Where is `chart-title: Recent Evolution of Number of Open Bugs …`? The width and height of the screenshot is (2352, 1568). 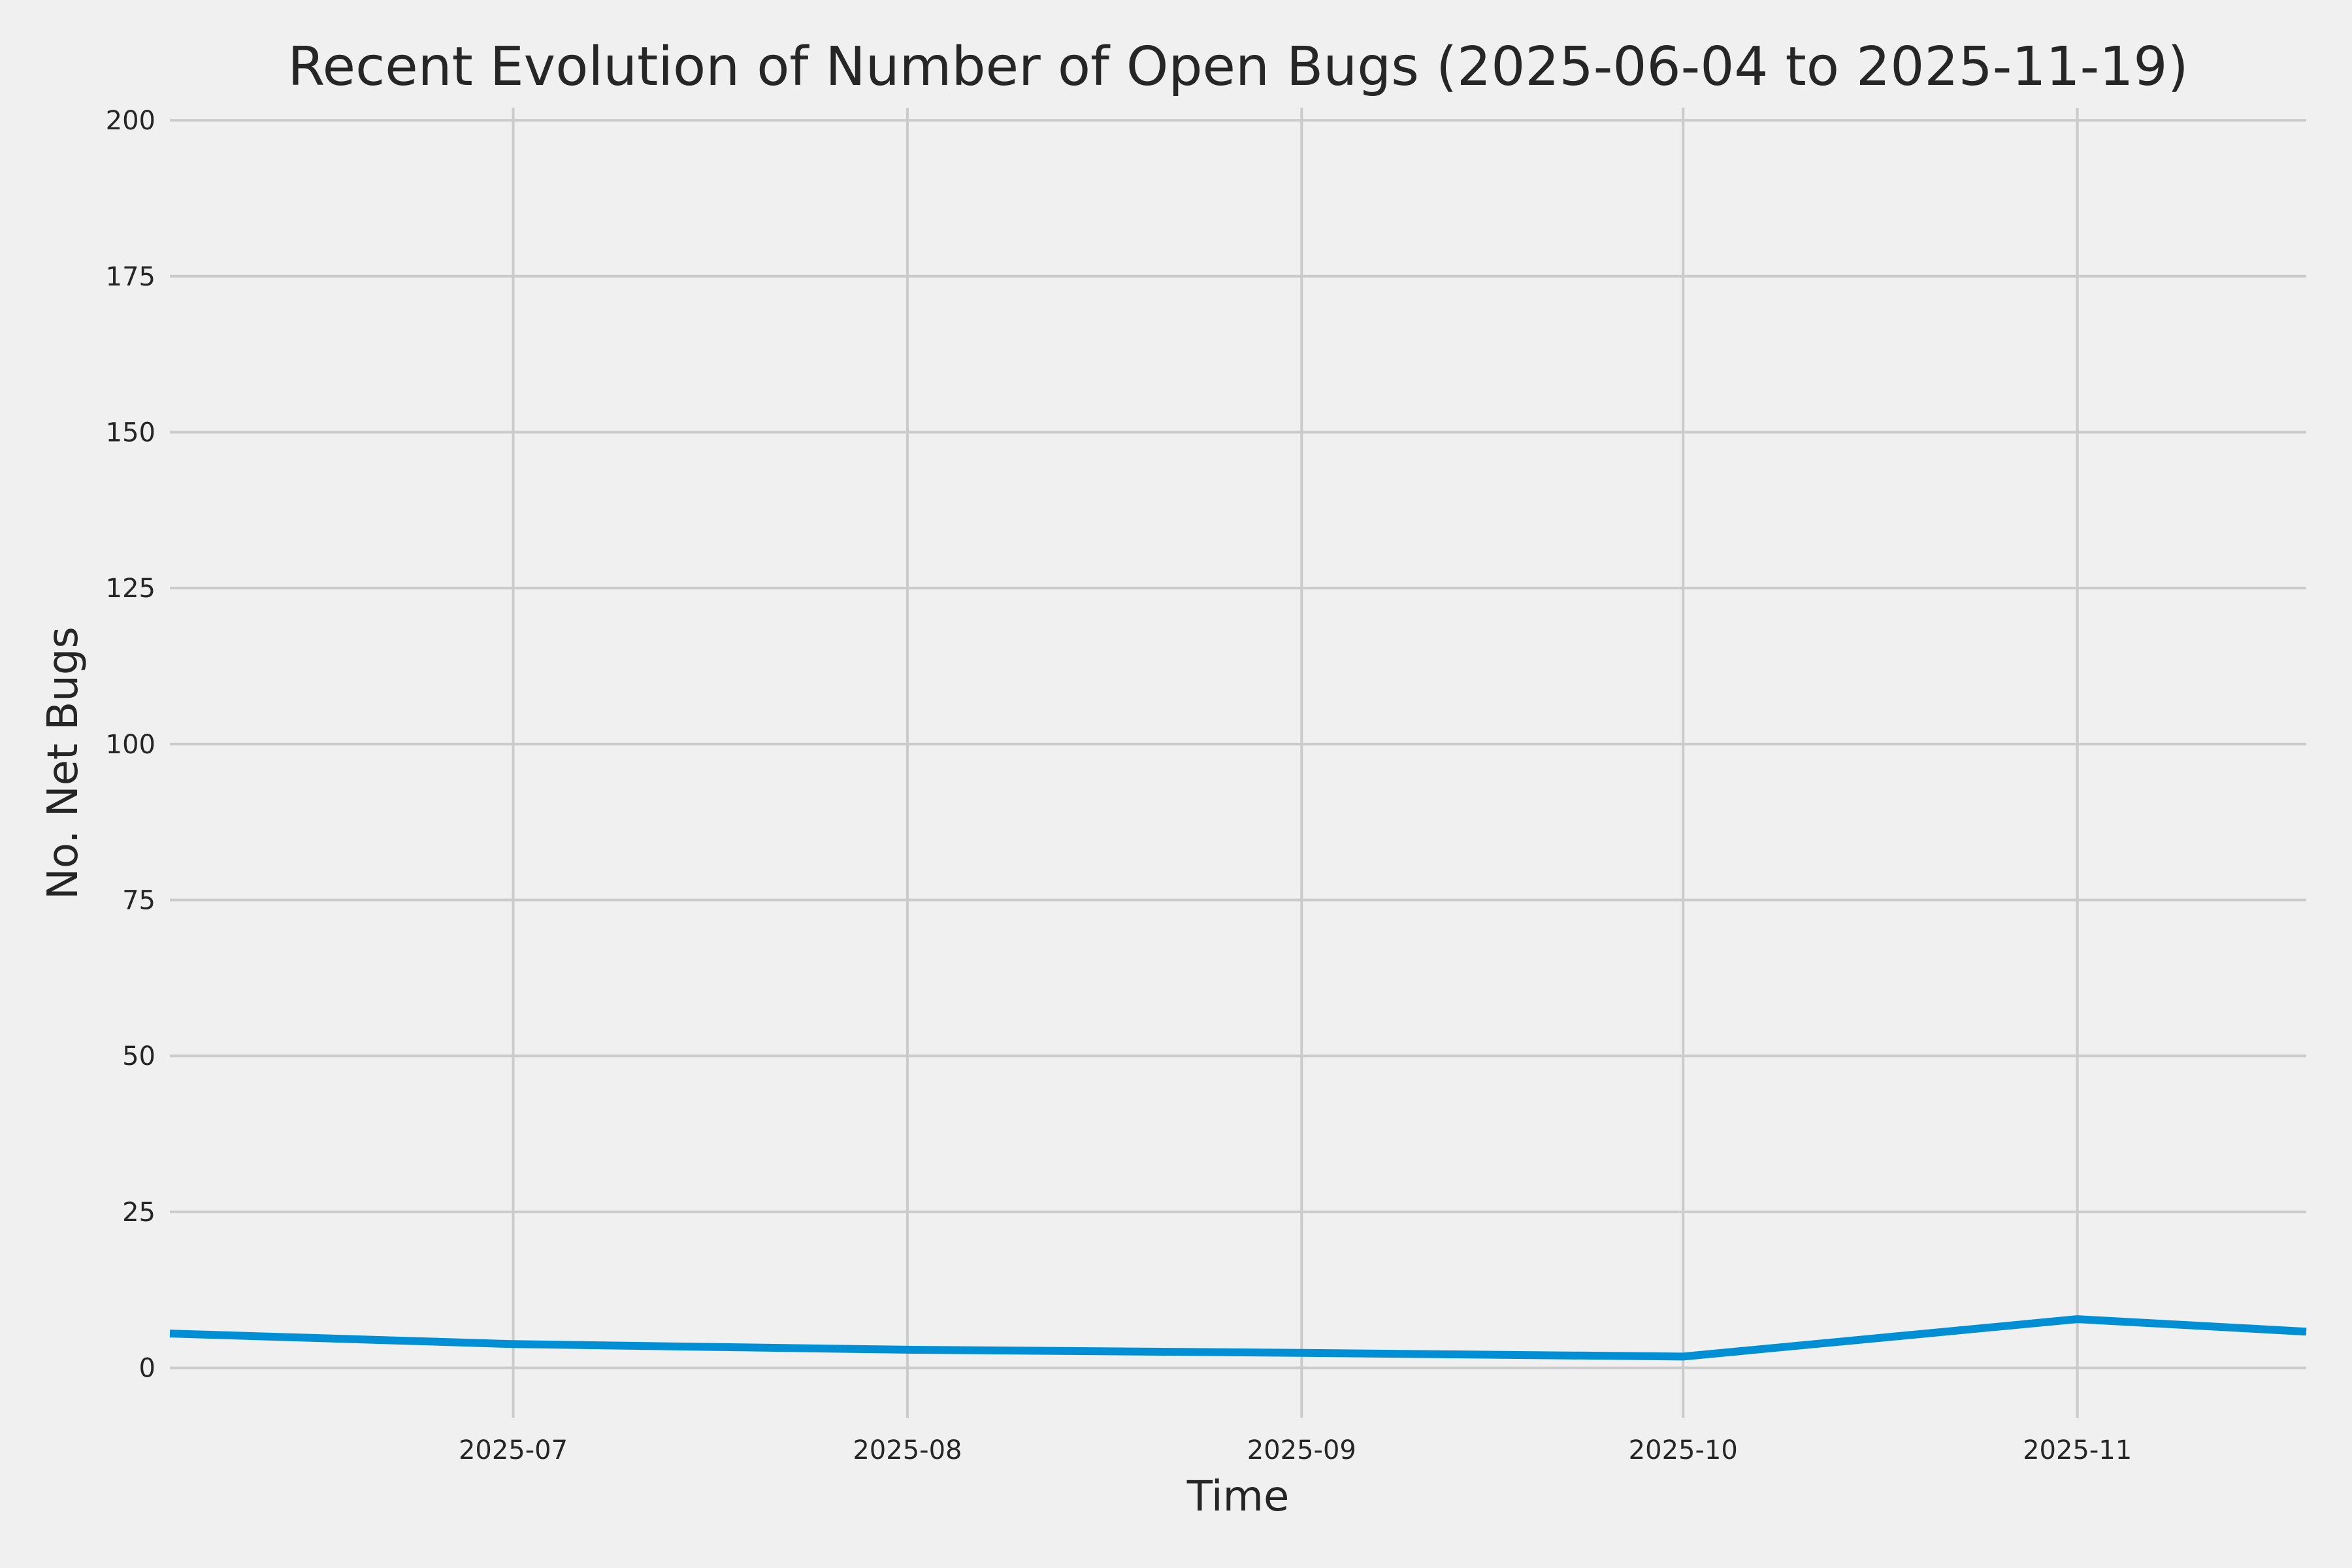
chart-title: Recent Evolution of Number of Open Bugs … is located at coordinates (1237, 67).